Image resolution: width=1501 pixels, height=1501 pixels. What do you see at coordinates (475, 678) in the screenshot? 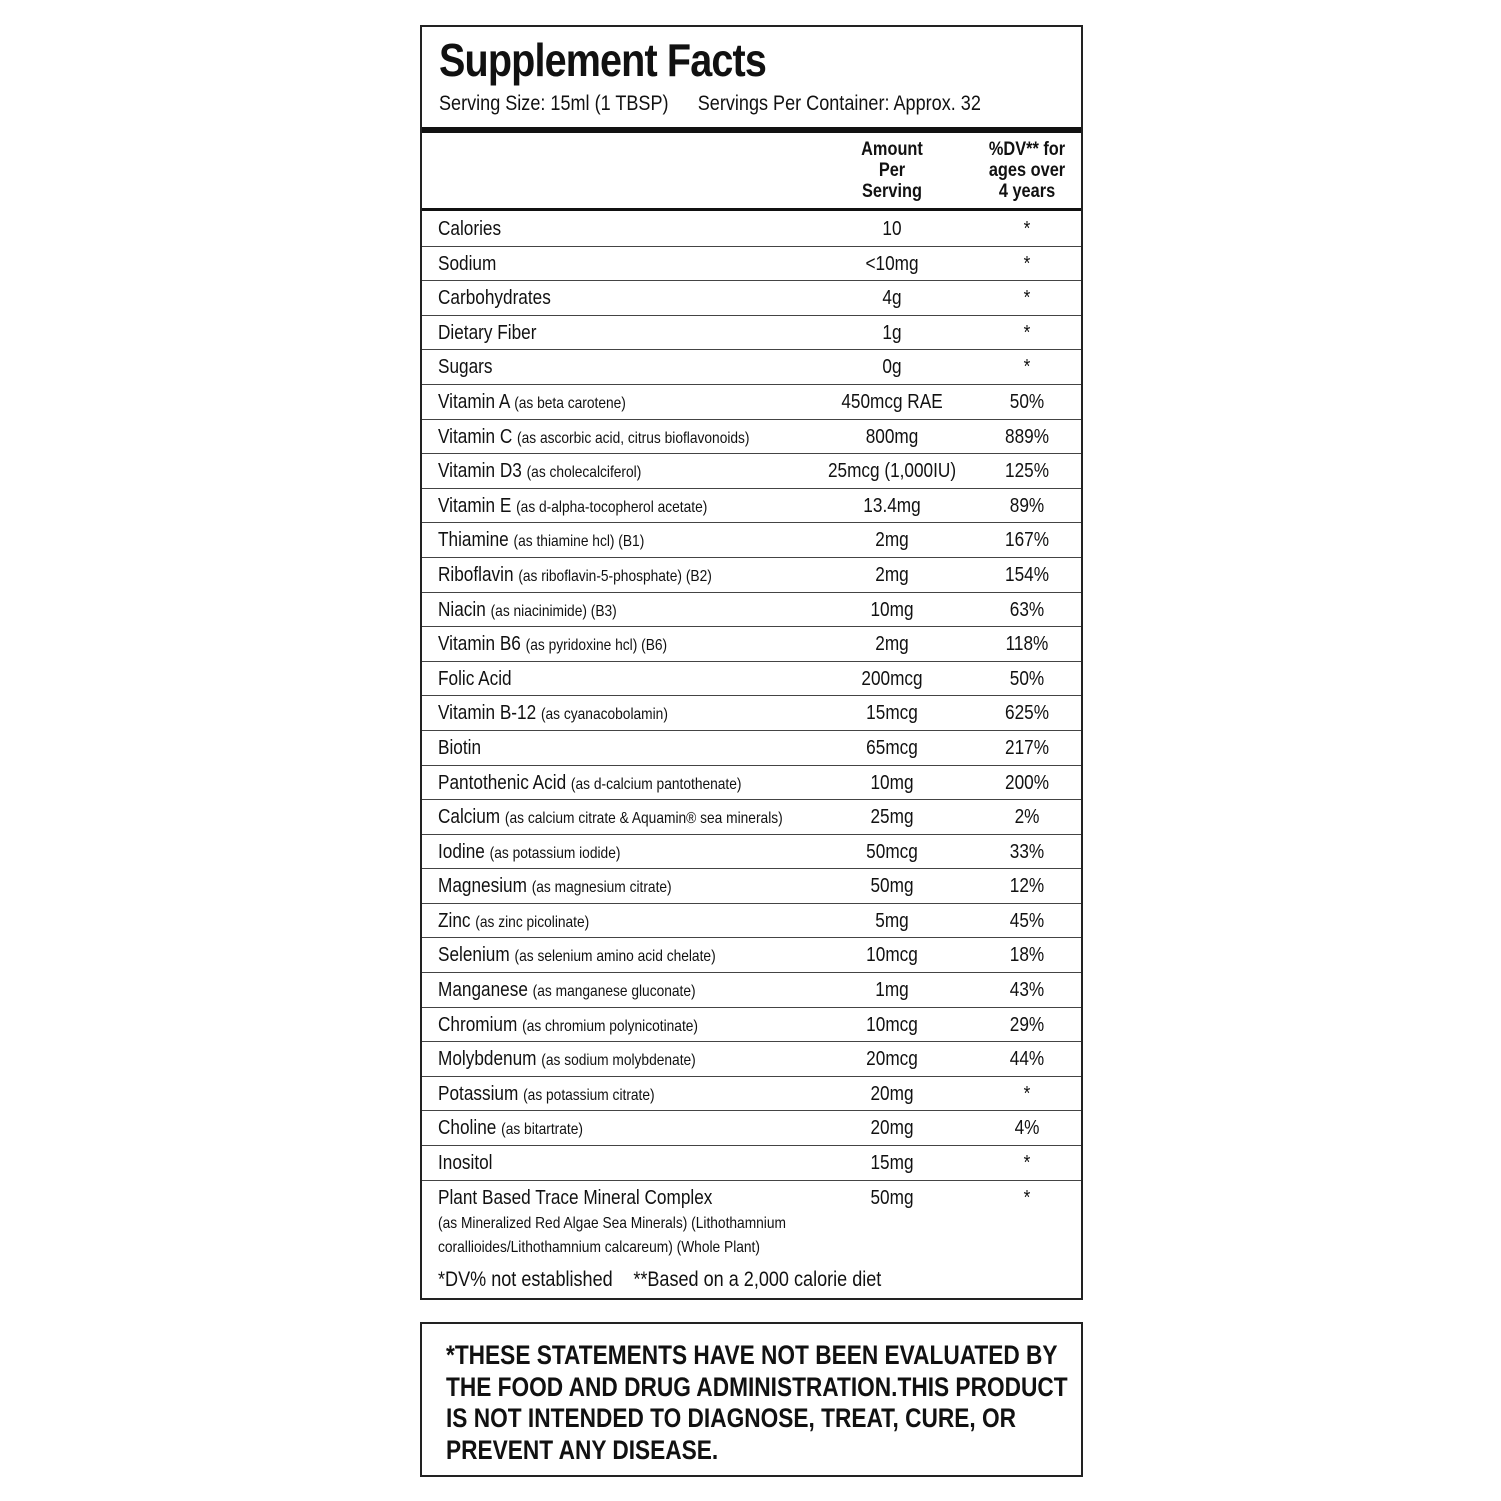
I see `nutrient-label: Folic Acid` at bounding box center [475, 678].